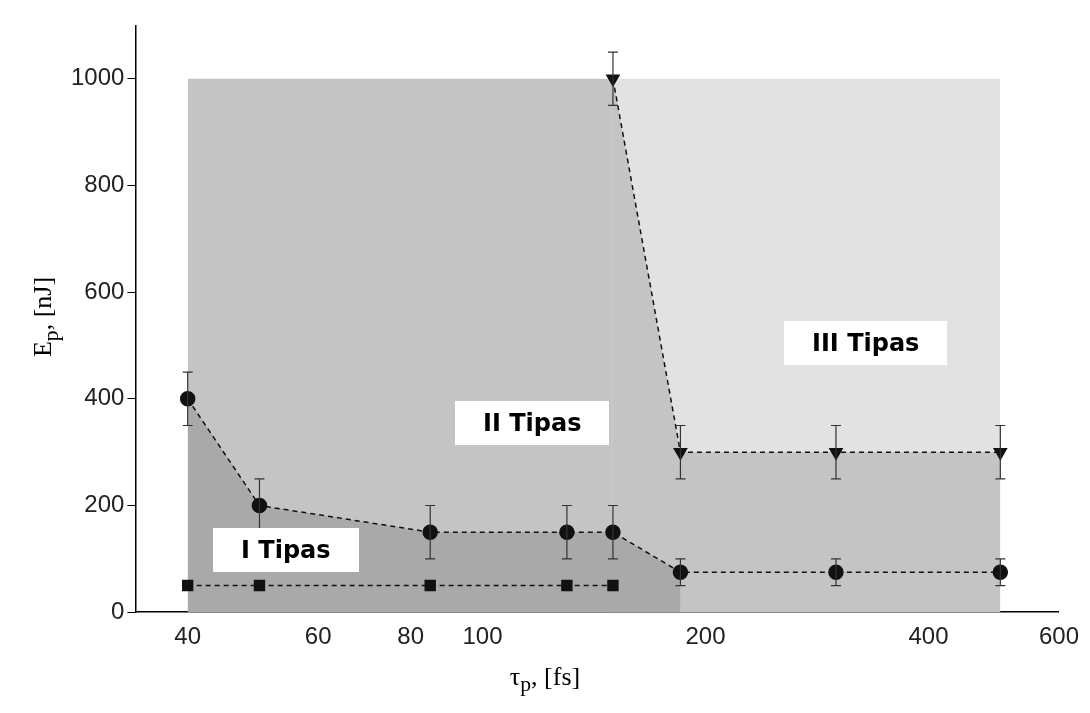  What do you see at coordinates (286, 550) in the screenshot?
I see `annotation: I Tipas` at bounding box center [286, 550].